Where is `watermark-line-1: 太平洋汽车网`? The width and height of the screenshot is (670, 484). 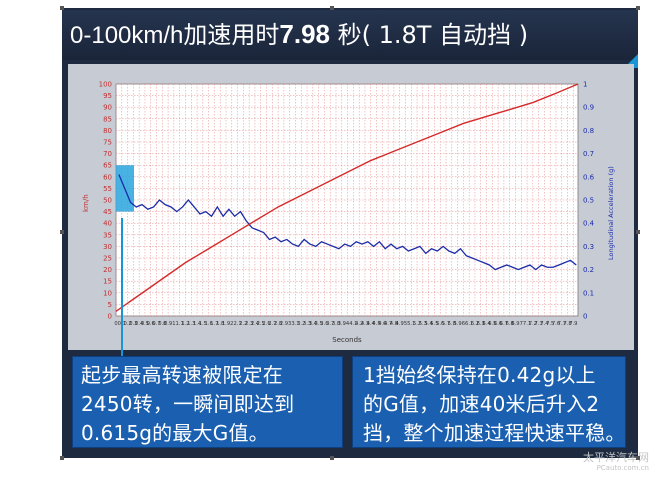
watermark-line-1: 太平洋汽车网 is located at coordinates (616, 457).